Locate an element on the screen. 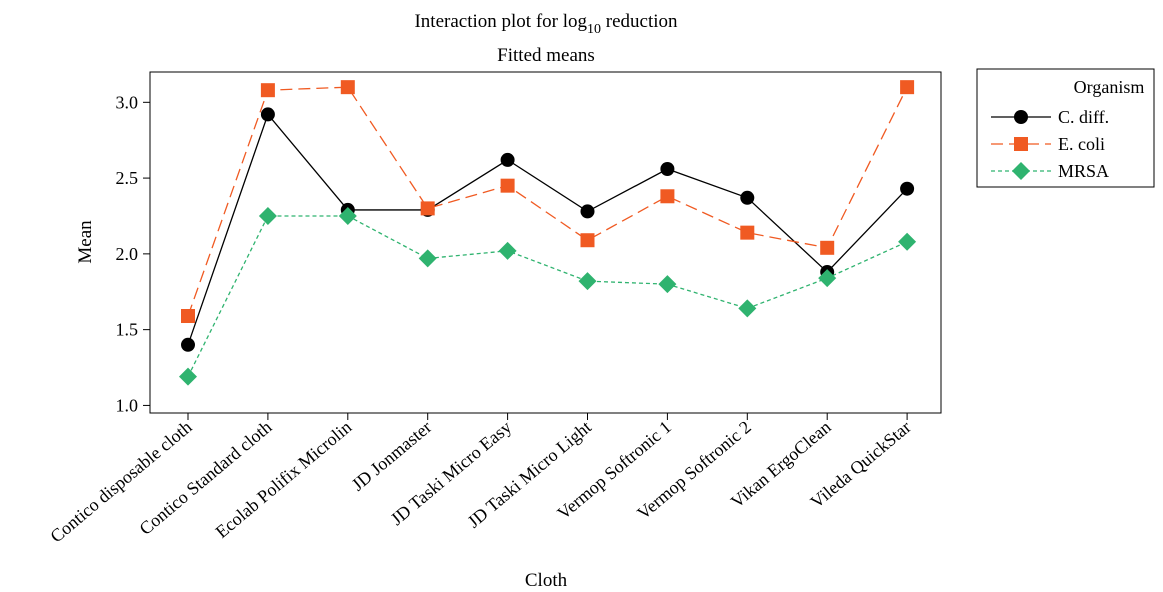 This screenshot has height=592, width=1163. chart-subtitle: Fitted means is located at coordinates (546, 55).